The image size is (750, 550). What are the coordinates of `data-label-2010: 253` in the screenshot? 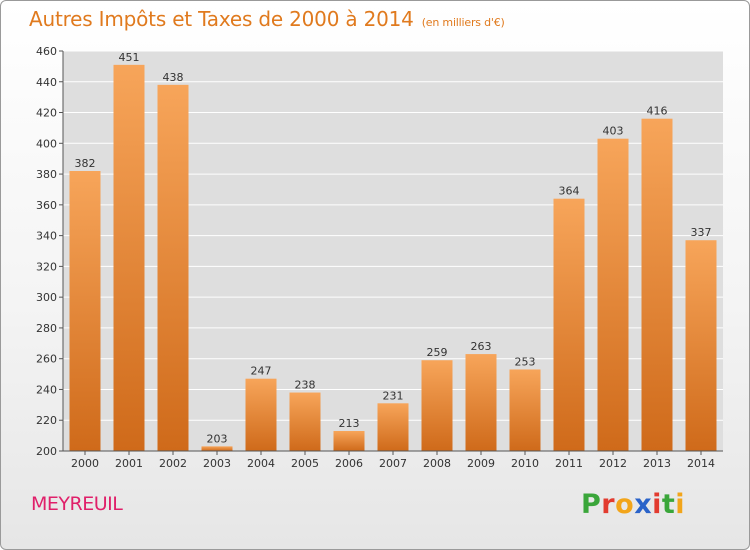 It's located at (525, 361).